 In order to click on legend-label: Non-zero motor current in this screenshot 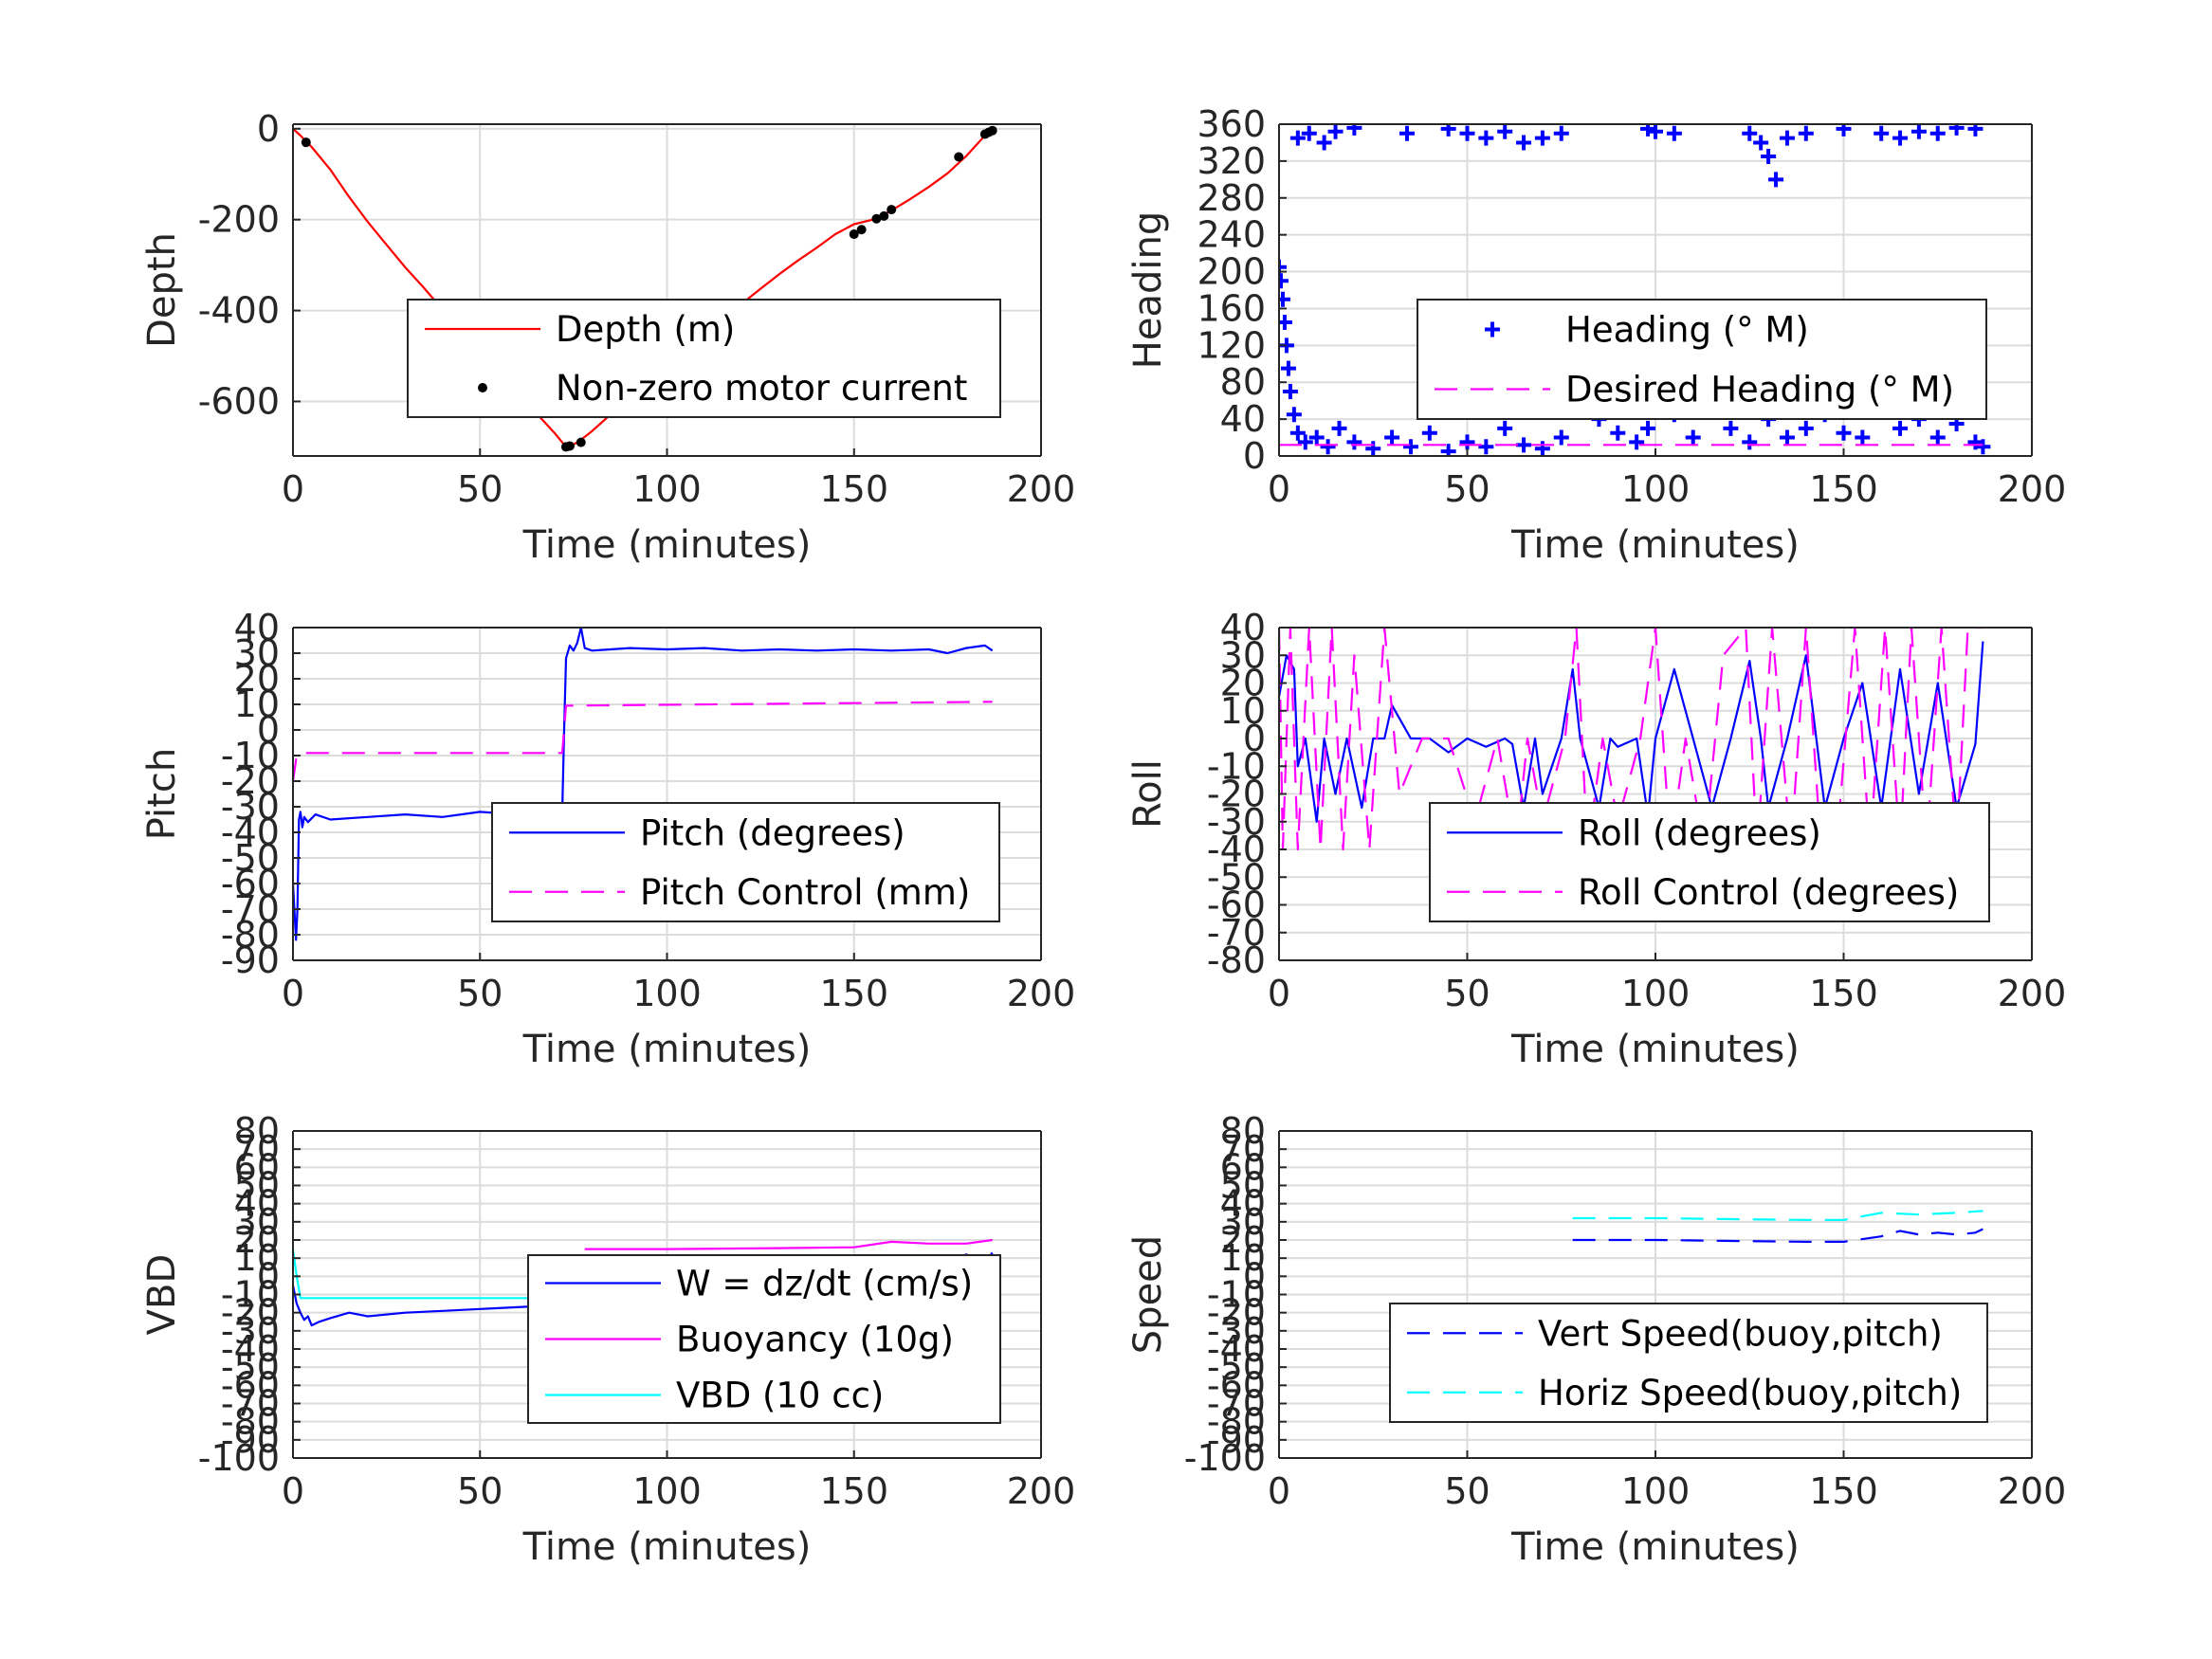, I will do `click(761, 388)`.